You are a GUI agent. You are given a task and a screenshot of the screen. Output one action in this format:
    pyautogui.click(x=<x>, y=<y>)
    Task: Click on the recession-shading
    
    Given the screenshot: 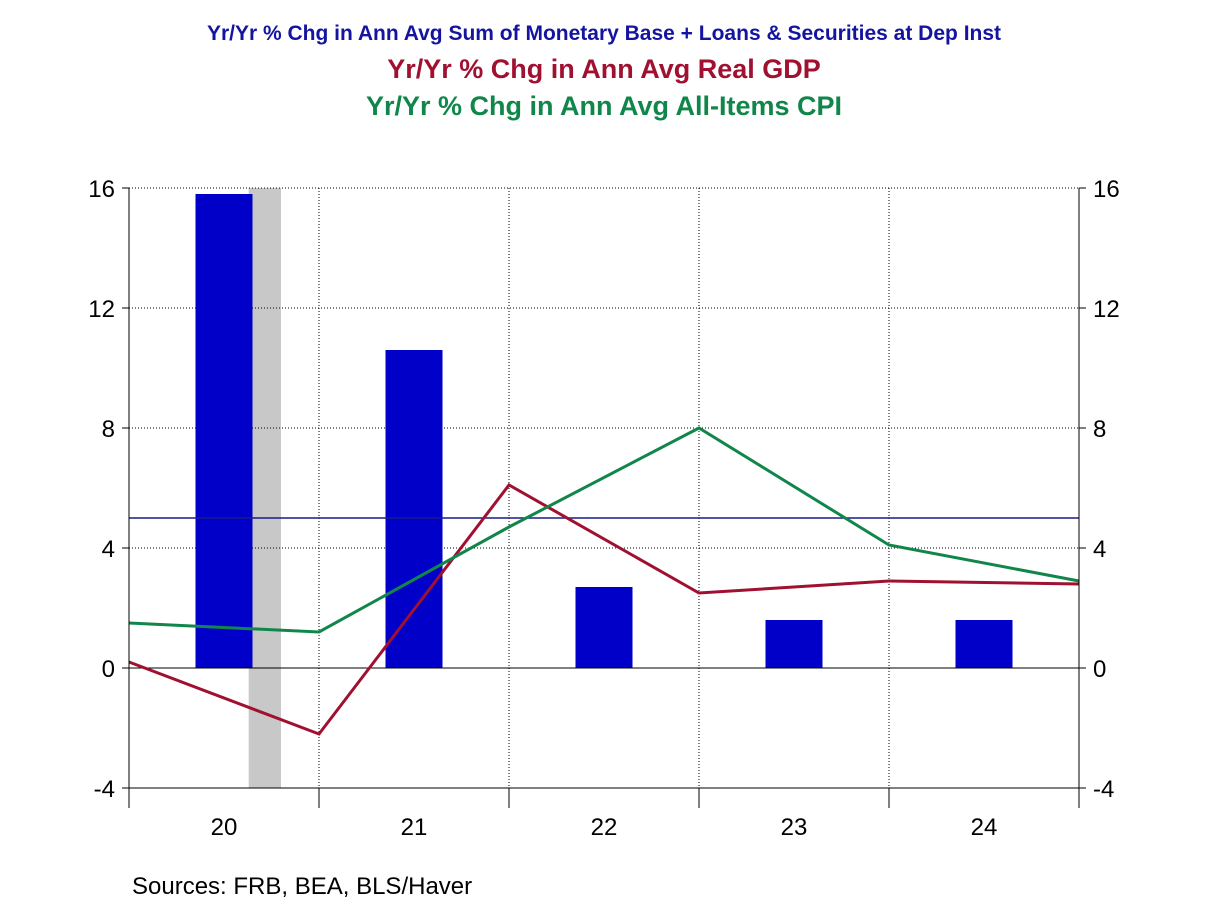 What is the action you would take?
    pyautogui.click(x=264, y=488)
    